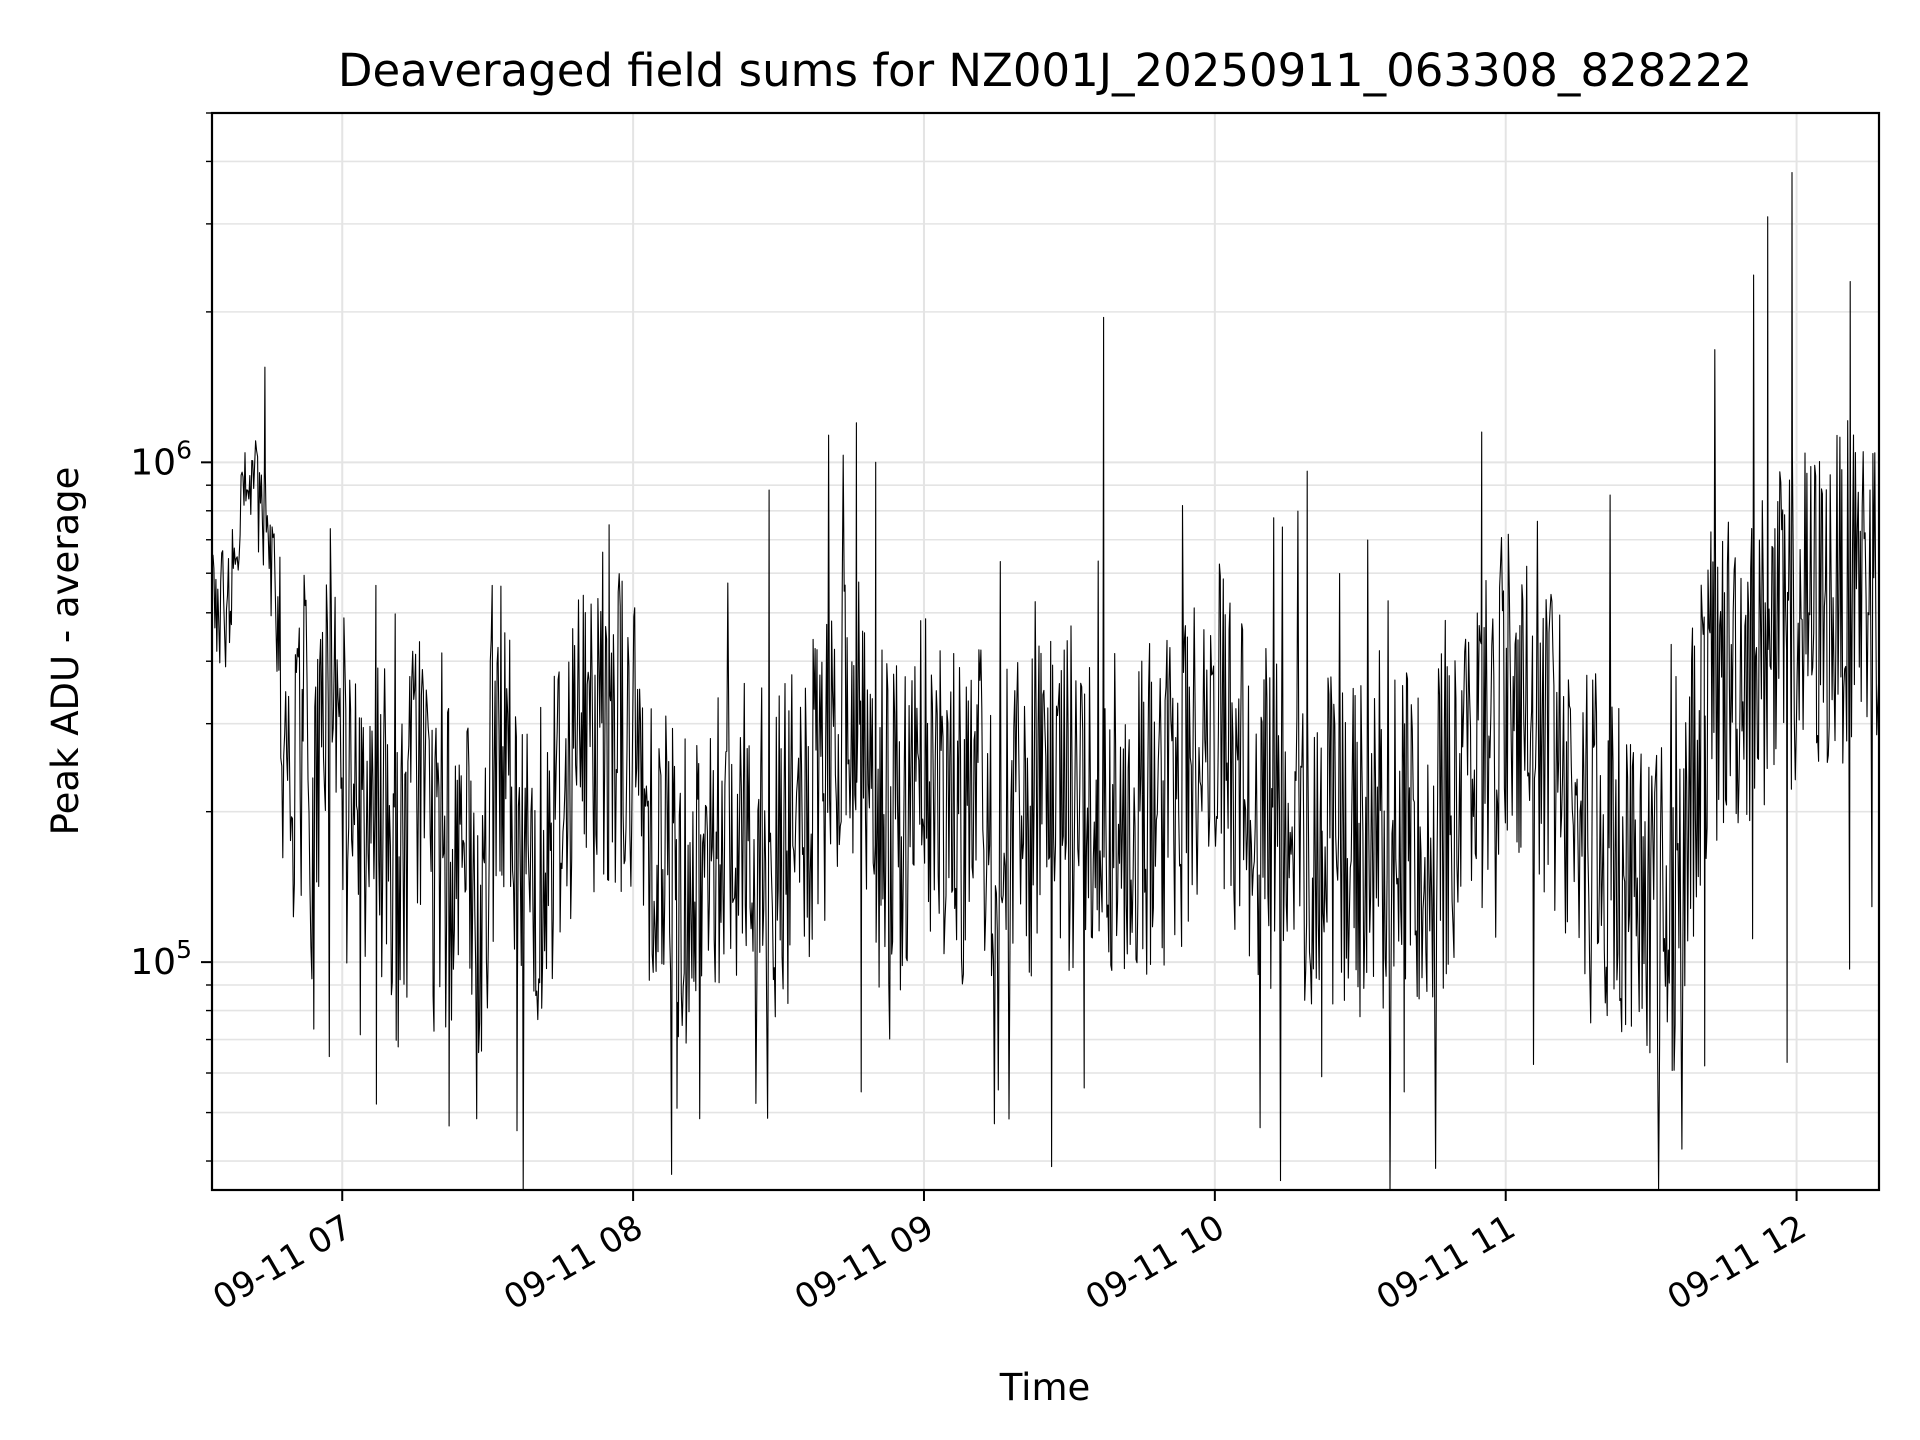 The width and height of the screenshot is (1920, 1440). Describe the element at coordinates (1045, 1387) in the screenshot. I see `x-axis-label: Time` at that location.